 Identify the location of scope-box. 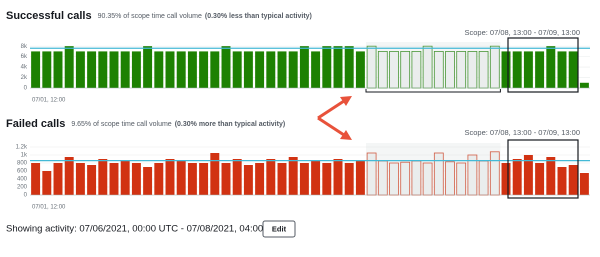
(543, 65).